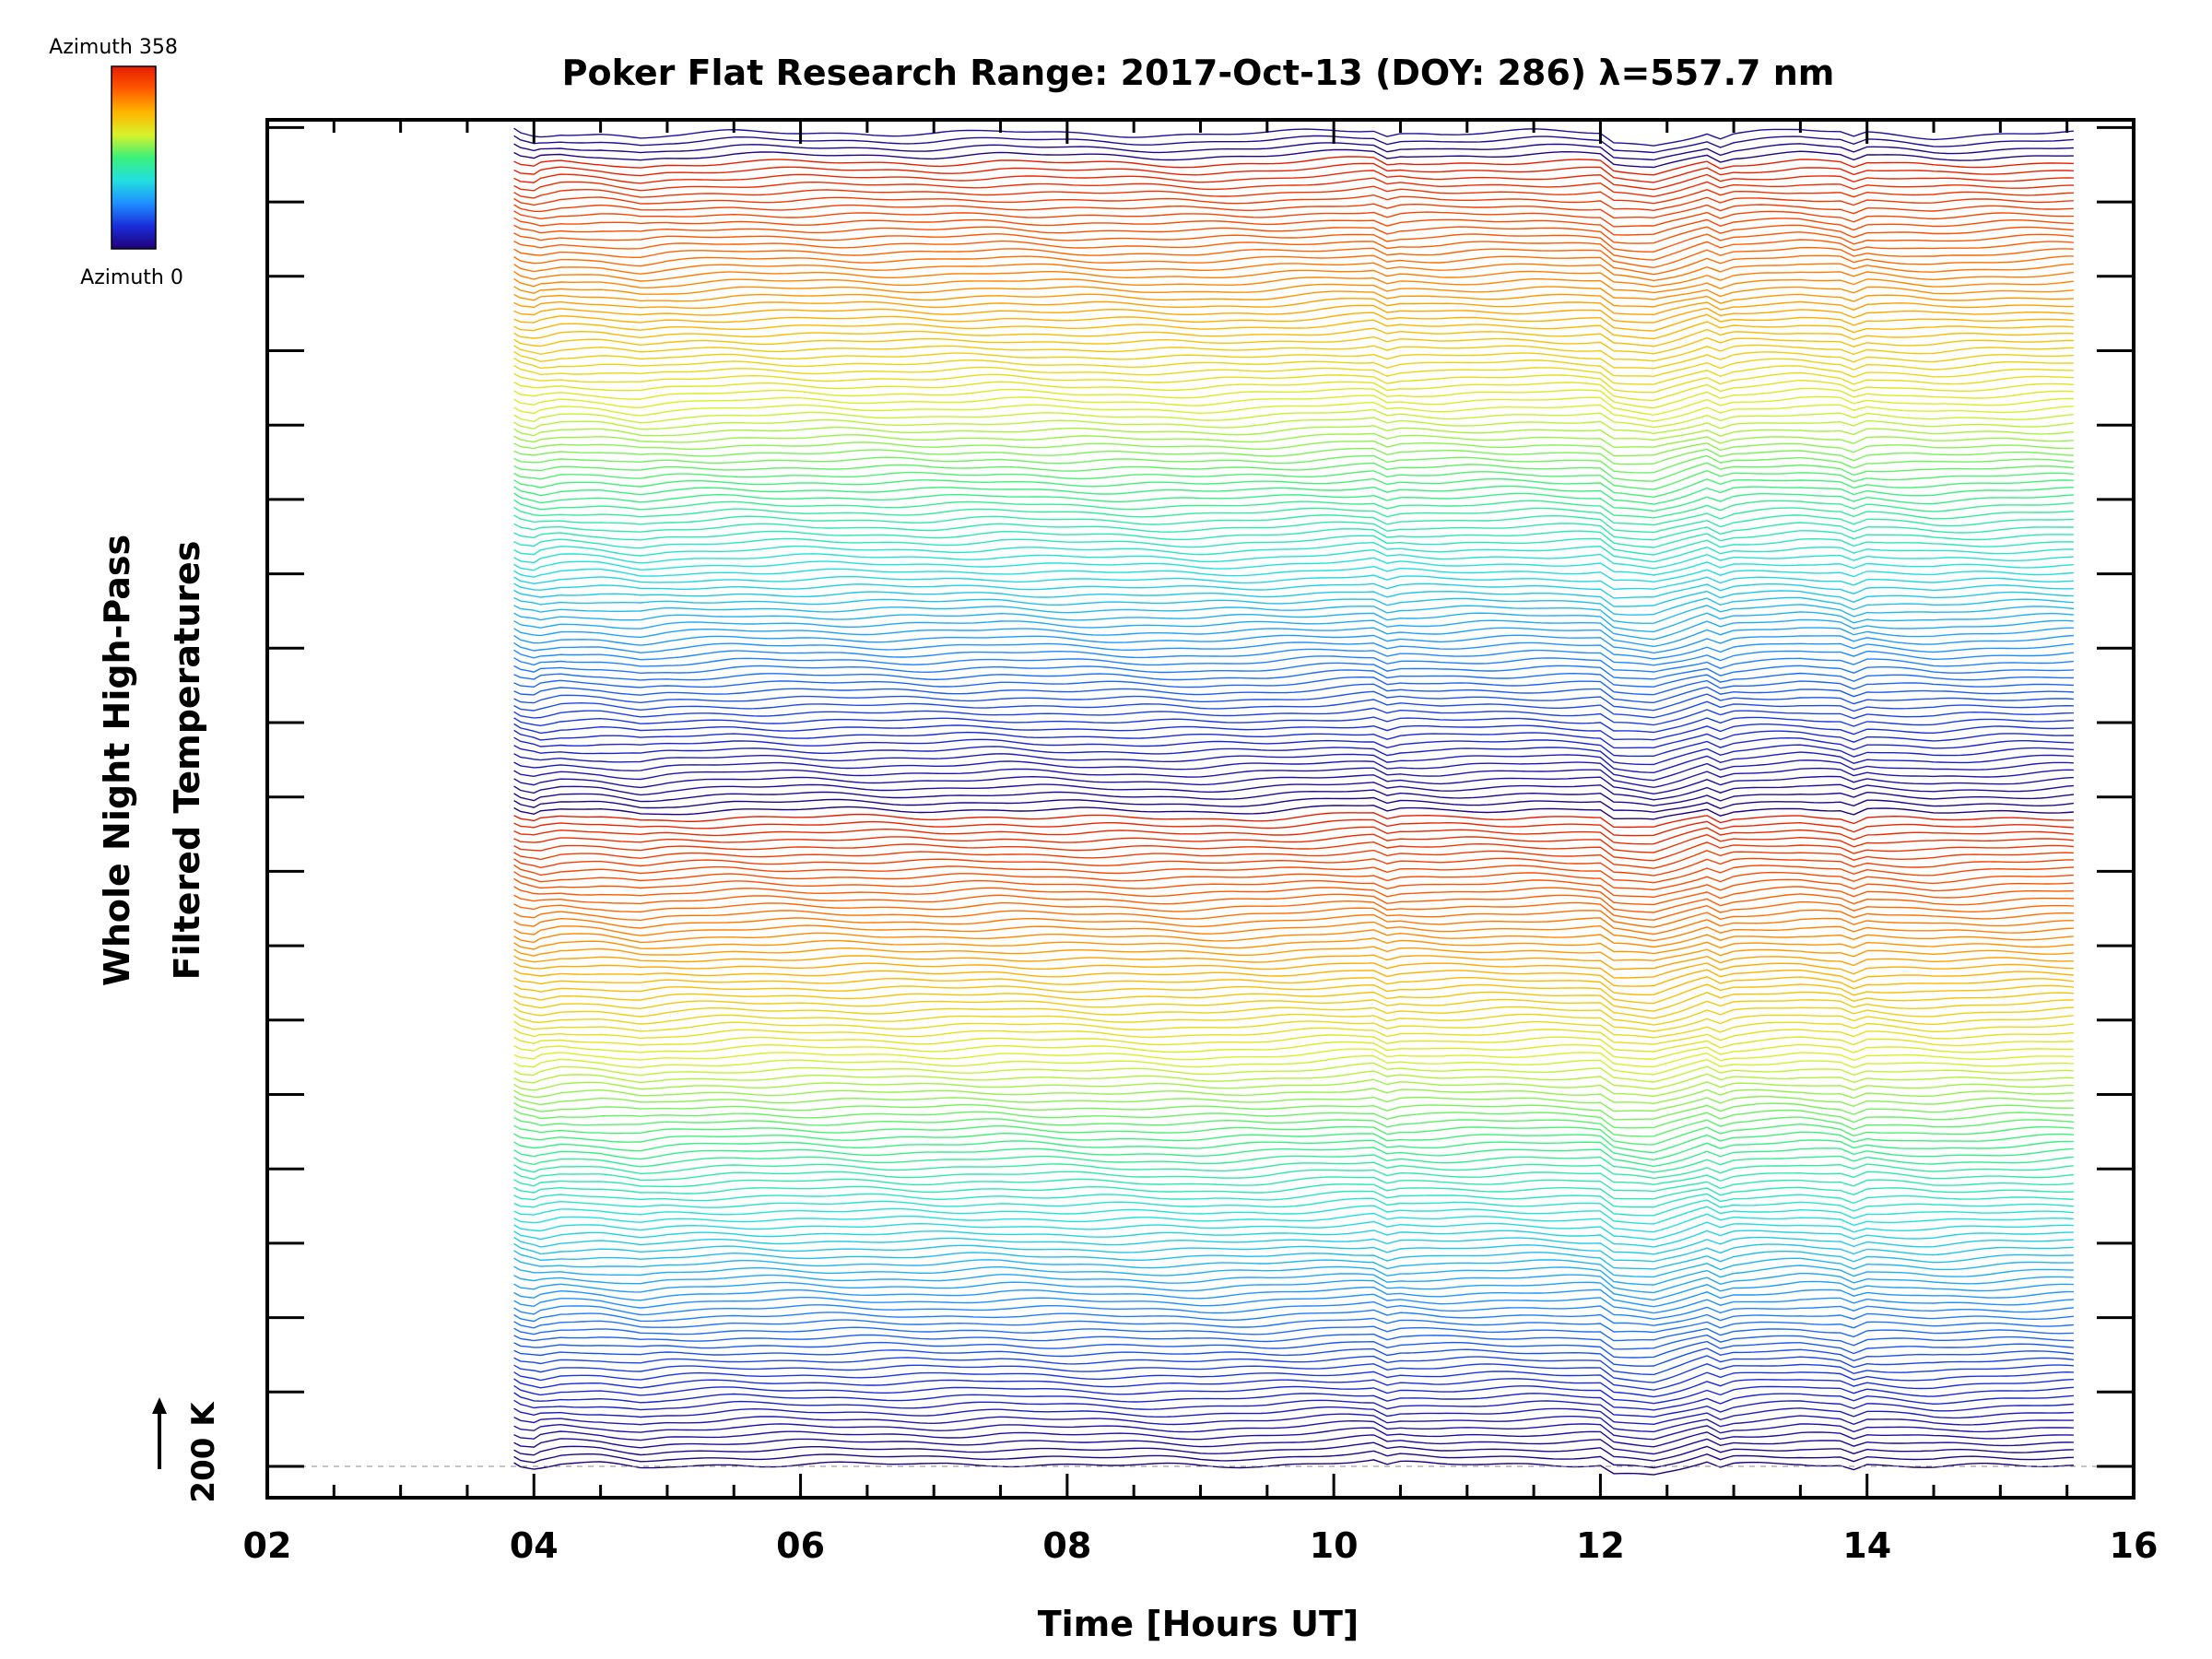  What do you see at coordinates (113, 47) in the screenshot?
I see `colorbar-top-label: Azimuth 358` at bounding box center [113, 47].